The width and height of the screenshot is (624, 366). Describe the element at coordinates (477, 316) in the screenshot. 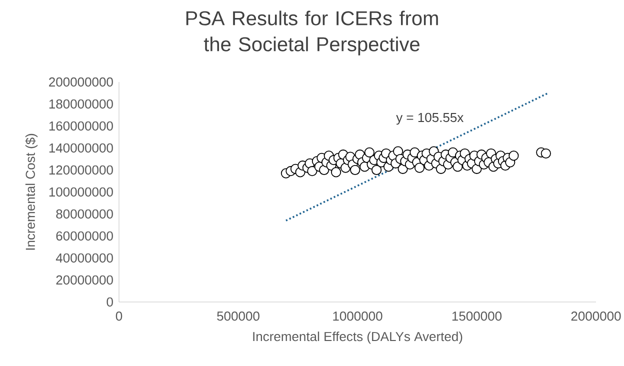

I see `x-tick-label: 1500000` at that location.